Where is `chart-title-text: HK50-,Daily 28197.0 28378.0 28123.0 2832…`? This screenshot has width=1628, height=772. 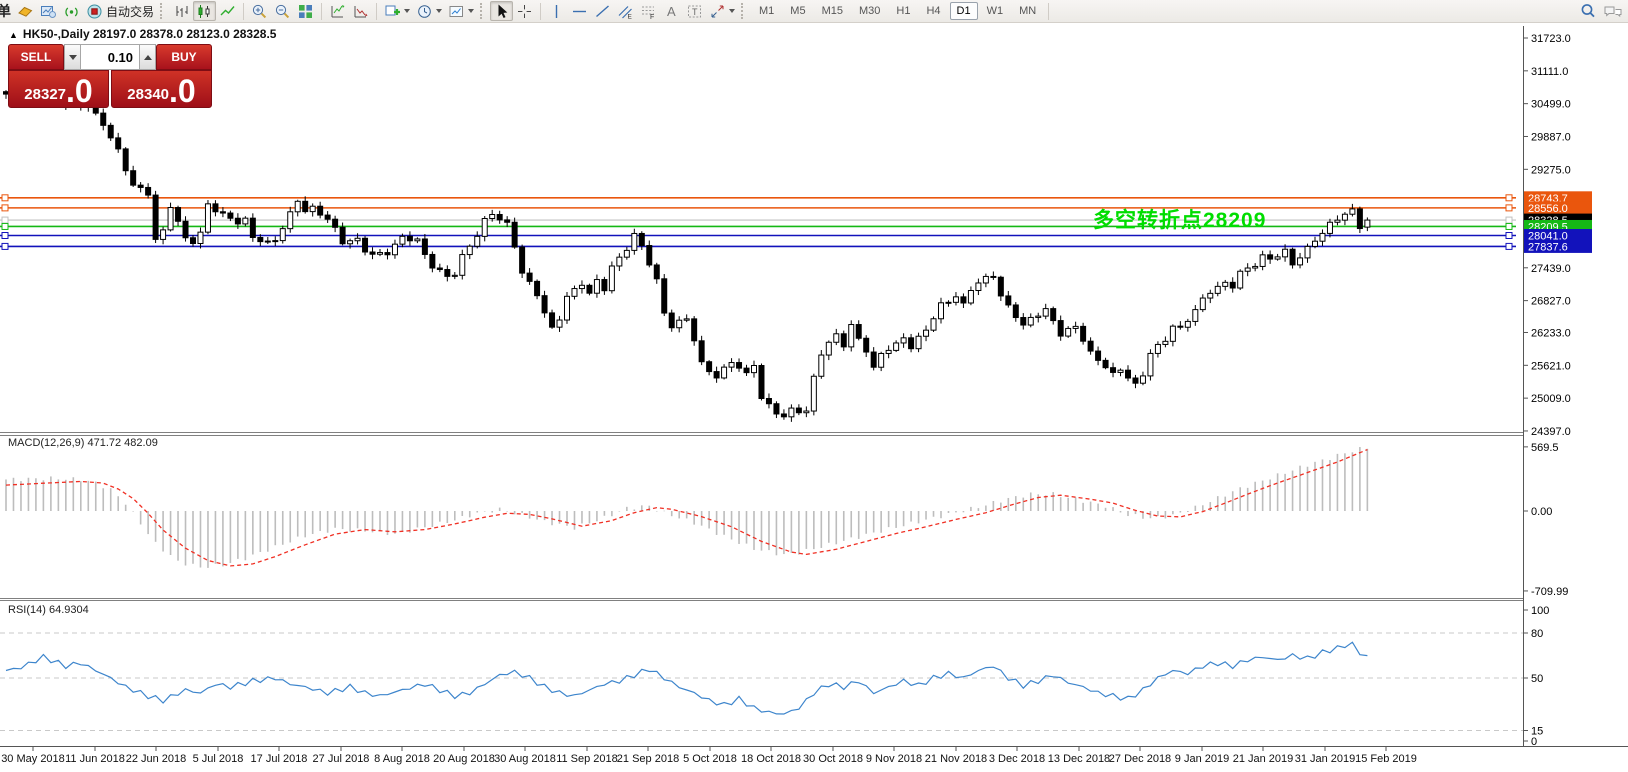
chart-title-text: HK50-,Daily 28197.0 28378.0 28123.0 2832… is located at coordinates (149, 34).